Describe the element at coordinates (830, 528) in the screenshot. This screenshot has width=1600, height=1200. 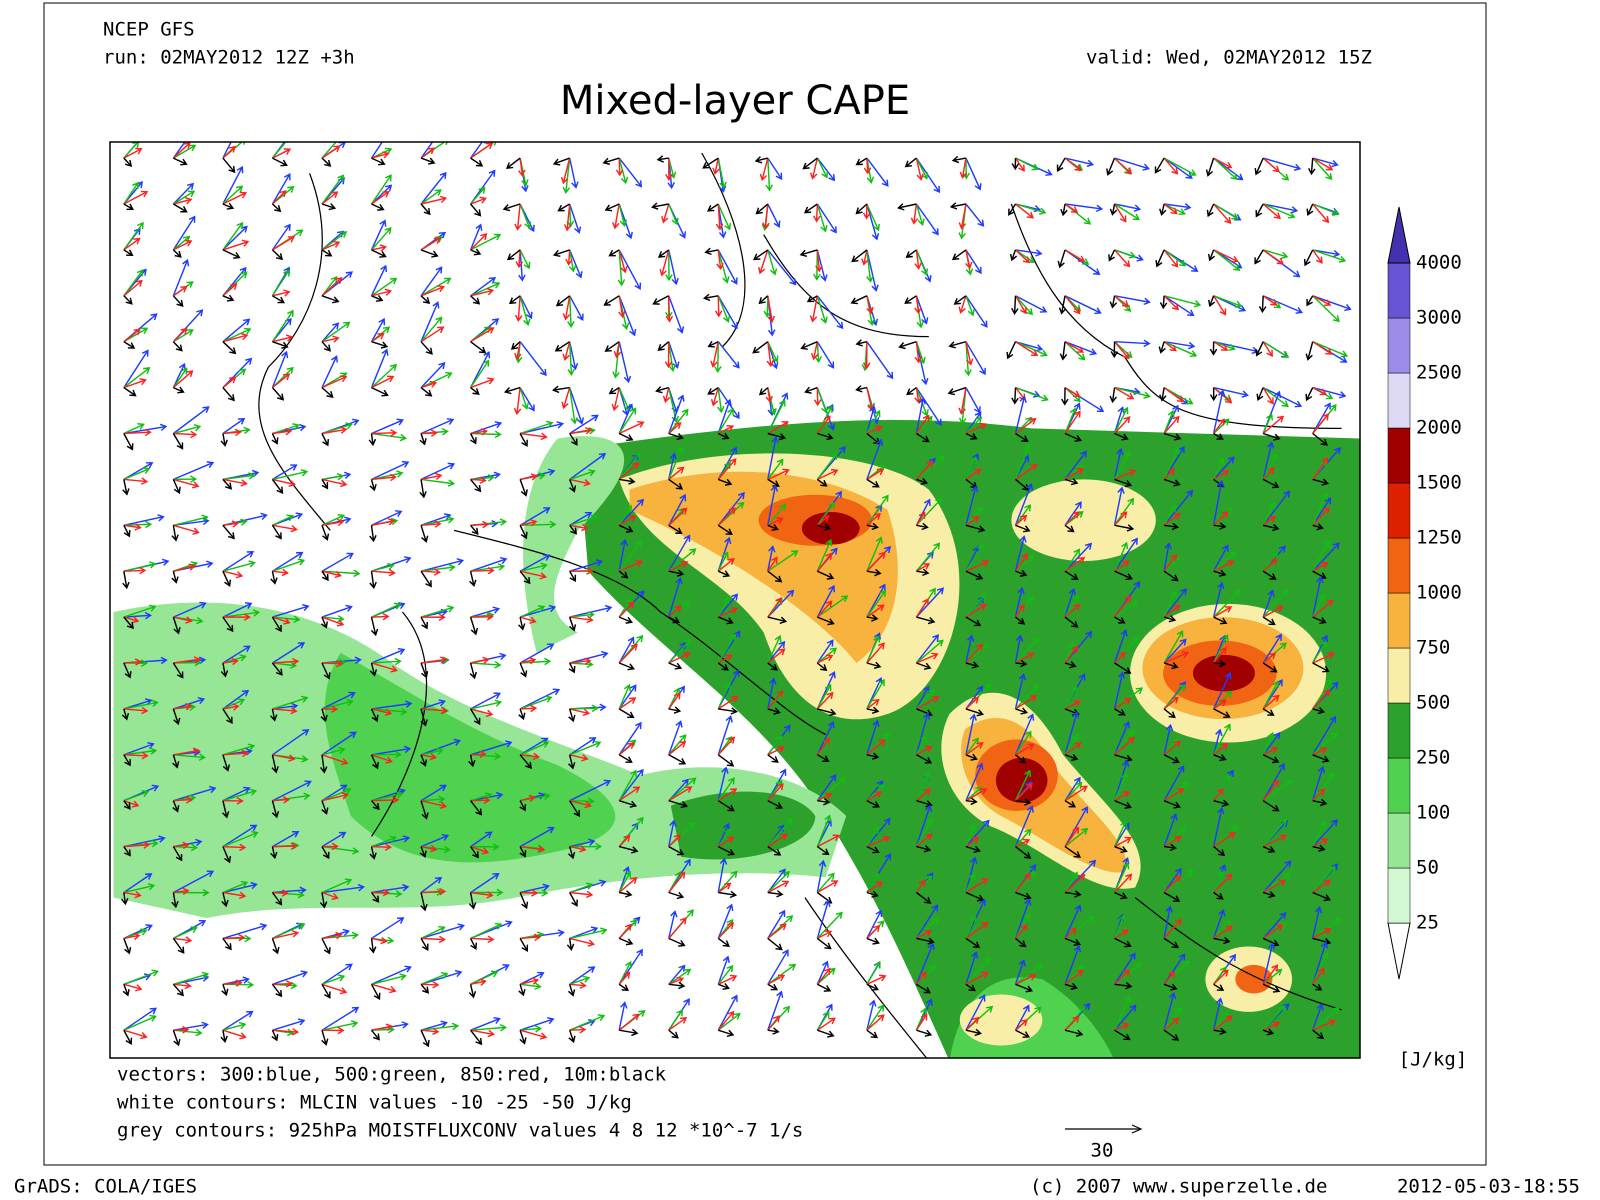
I see `cape-region` at that location.